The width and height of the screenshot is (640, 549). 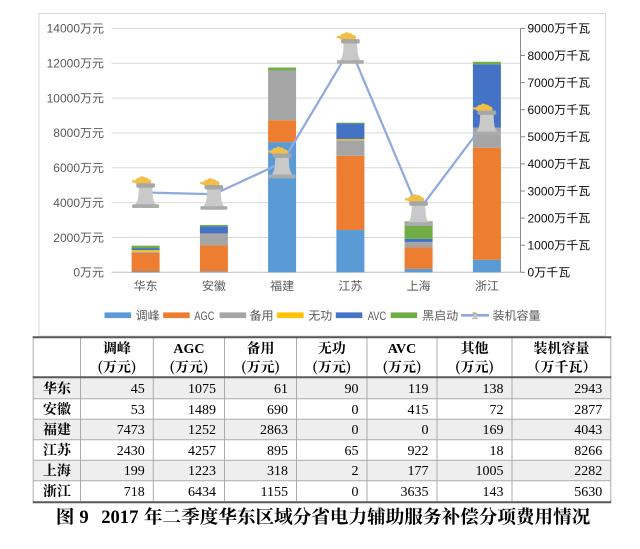 I want to click on svg-text: 14000, so click(x=64, y=29).